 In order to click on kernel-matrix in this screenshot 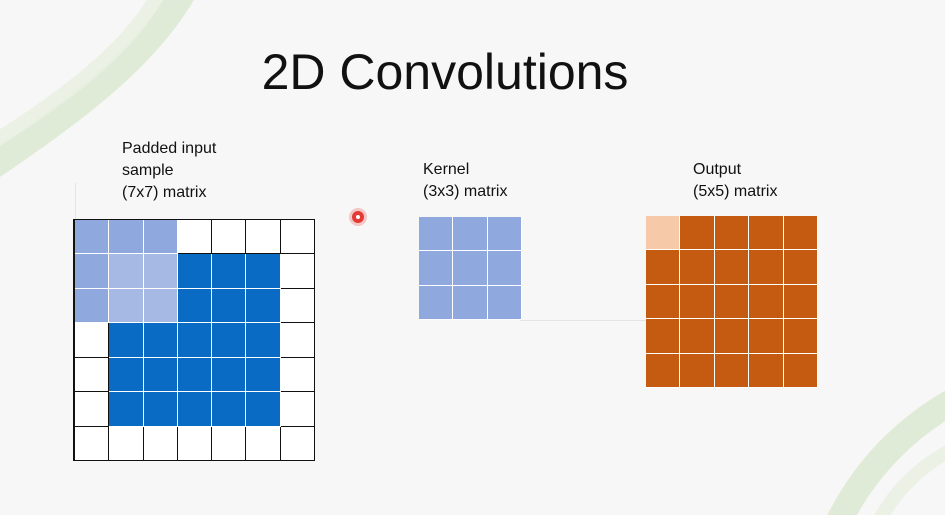, I will do `click(470, 268)`.